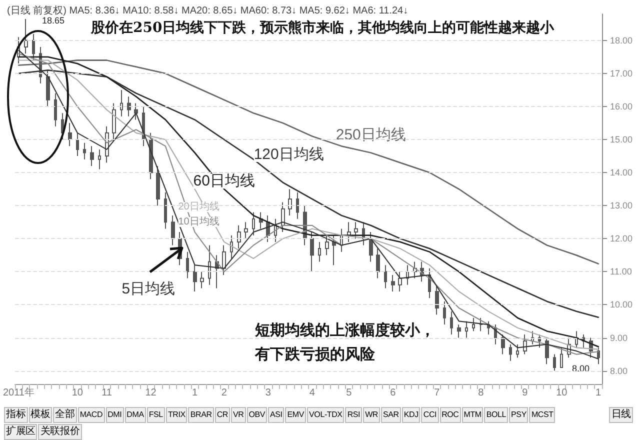  What do you see at coordinates (542, 415) in the screenshot?
I see `text: MCST` at bounding box center [542, 415].